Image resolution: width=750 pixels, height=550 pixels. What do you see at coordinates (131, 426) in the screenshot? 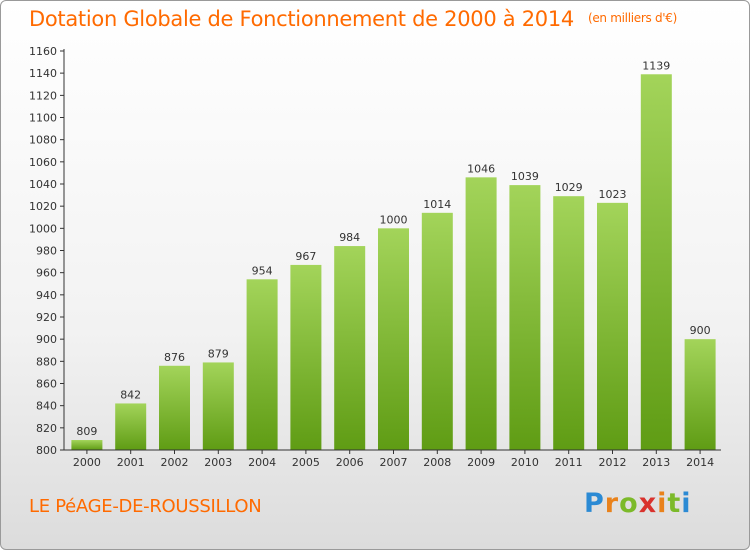
I see `bar-2001` at bounding box center [131, 426].